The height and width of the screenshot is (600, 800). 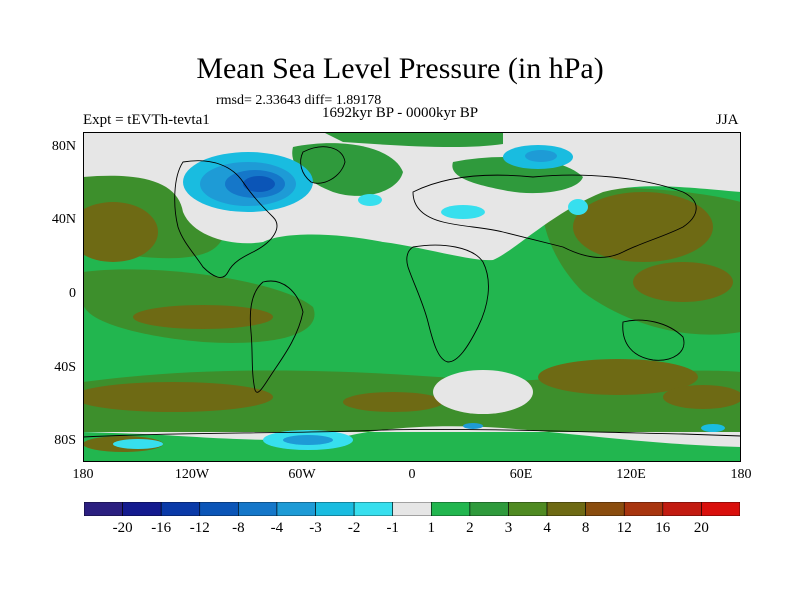 What do you see at coordinates (431, 528) in the screenshot?
I see `colorbar-label: 1` at bounding box center [431, 528].